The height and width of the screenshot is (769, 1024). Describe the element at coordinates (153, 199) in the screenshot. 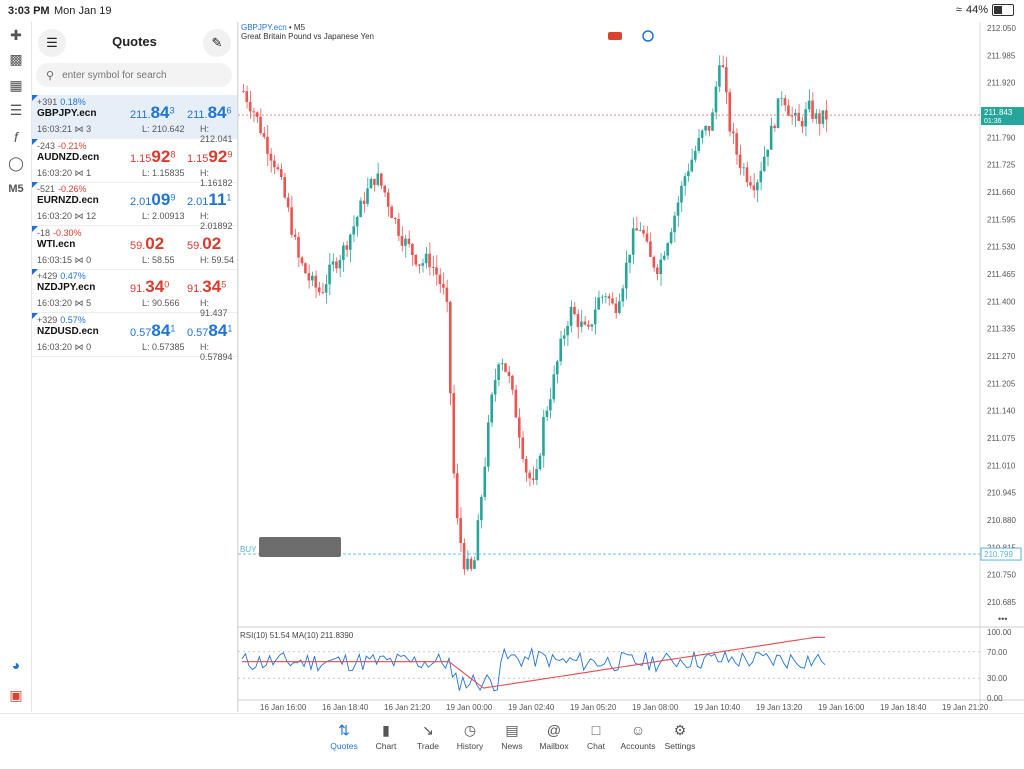

I see `quote-bid: 2.01099` at that location.